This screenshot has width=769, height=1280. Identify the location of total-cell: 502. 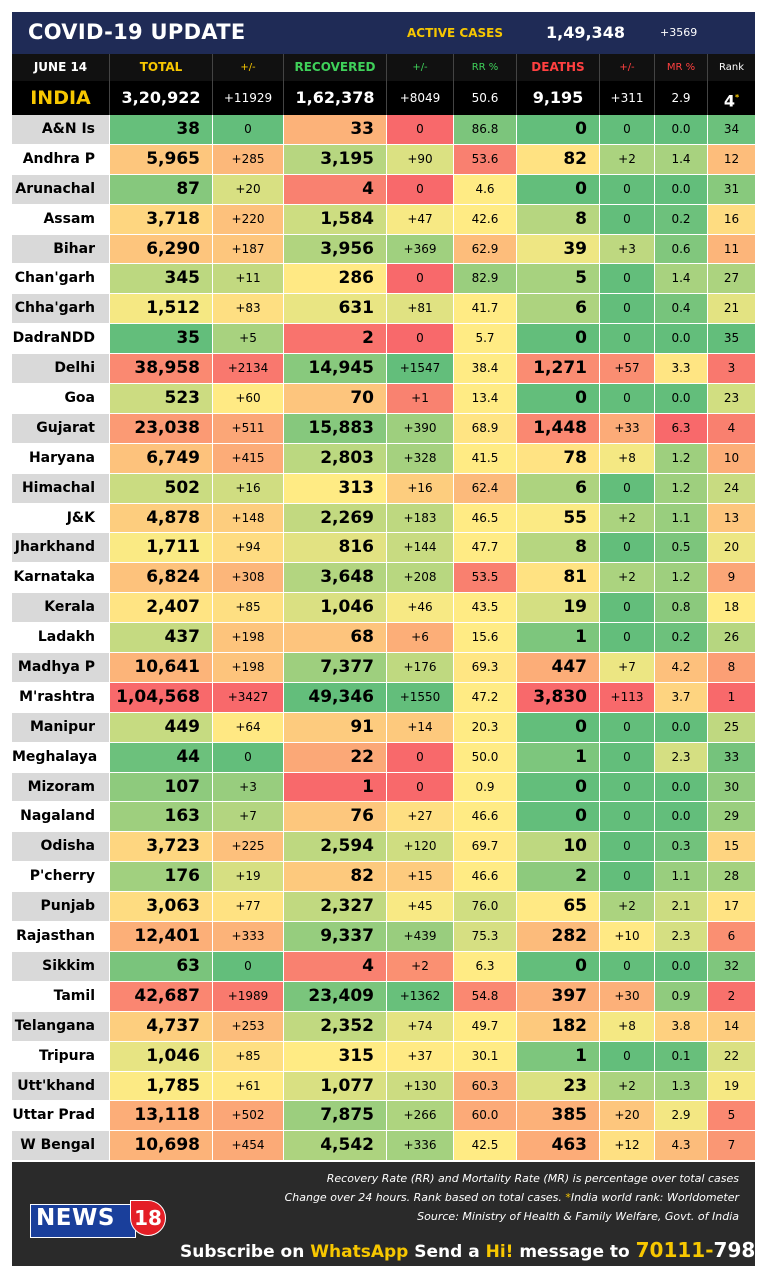
(160, 488).